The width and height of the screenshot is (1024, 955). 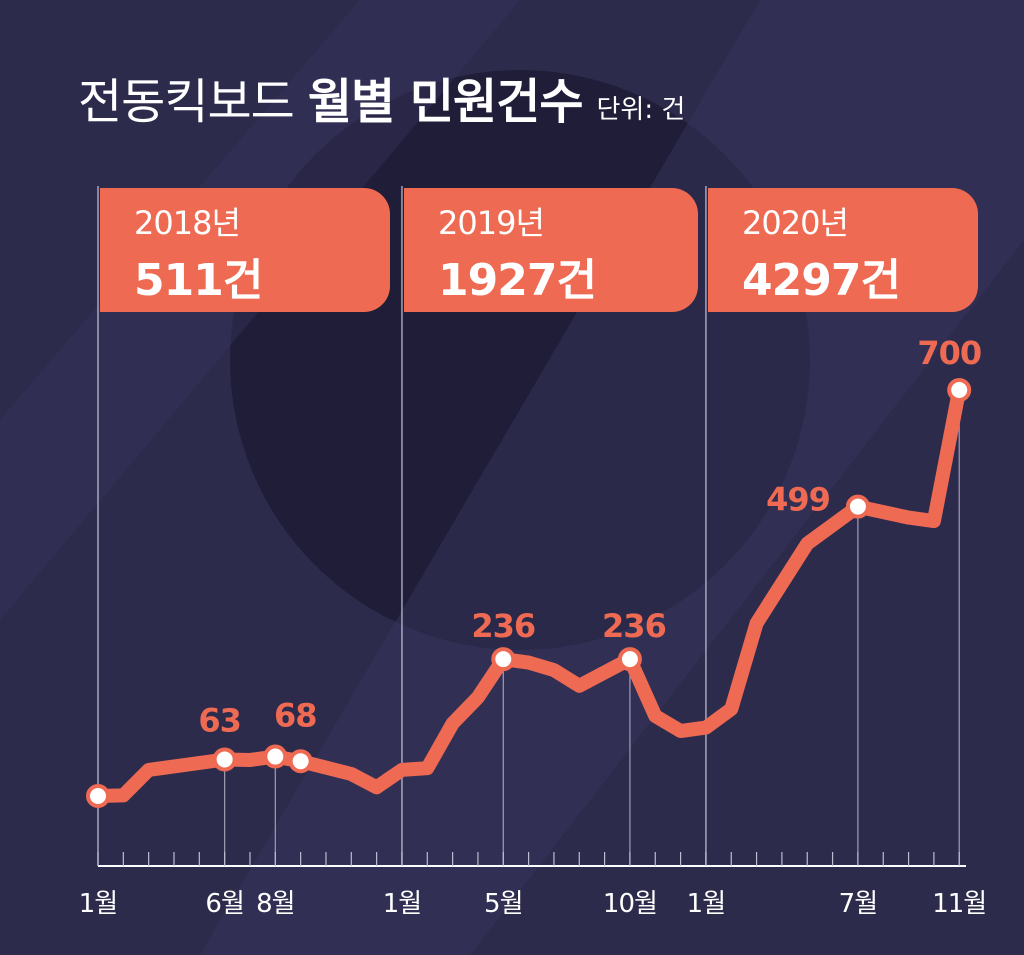 I want to click on x-tick-label: 5월, so click(x=503, y=904).